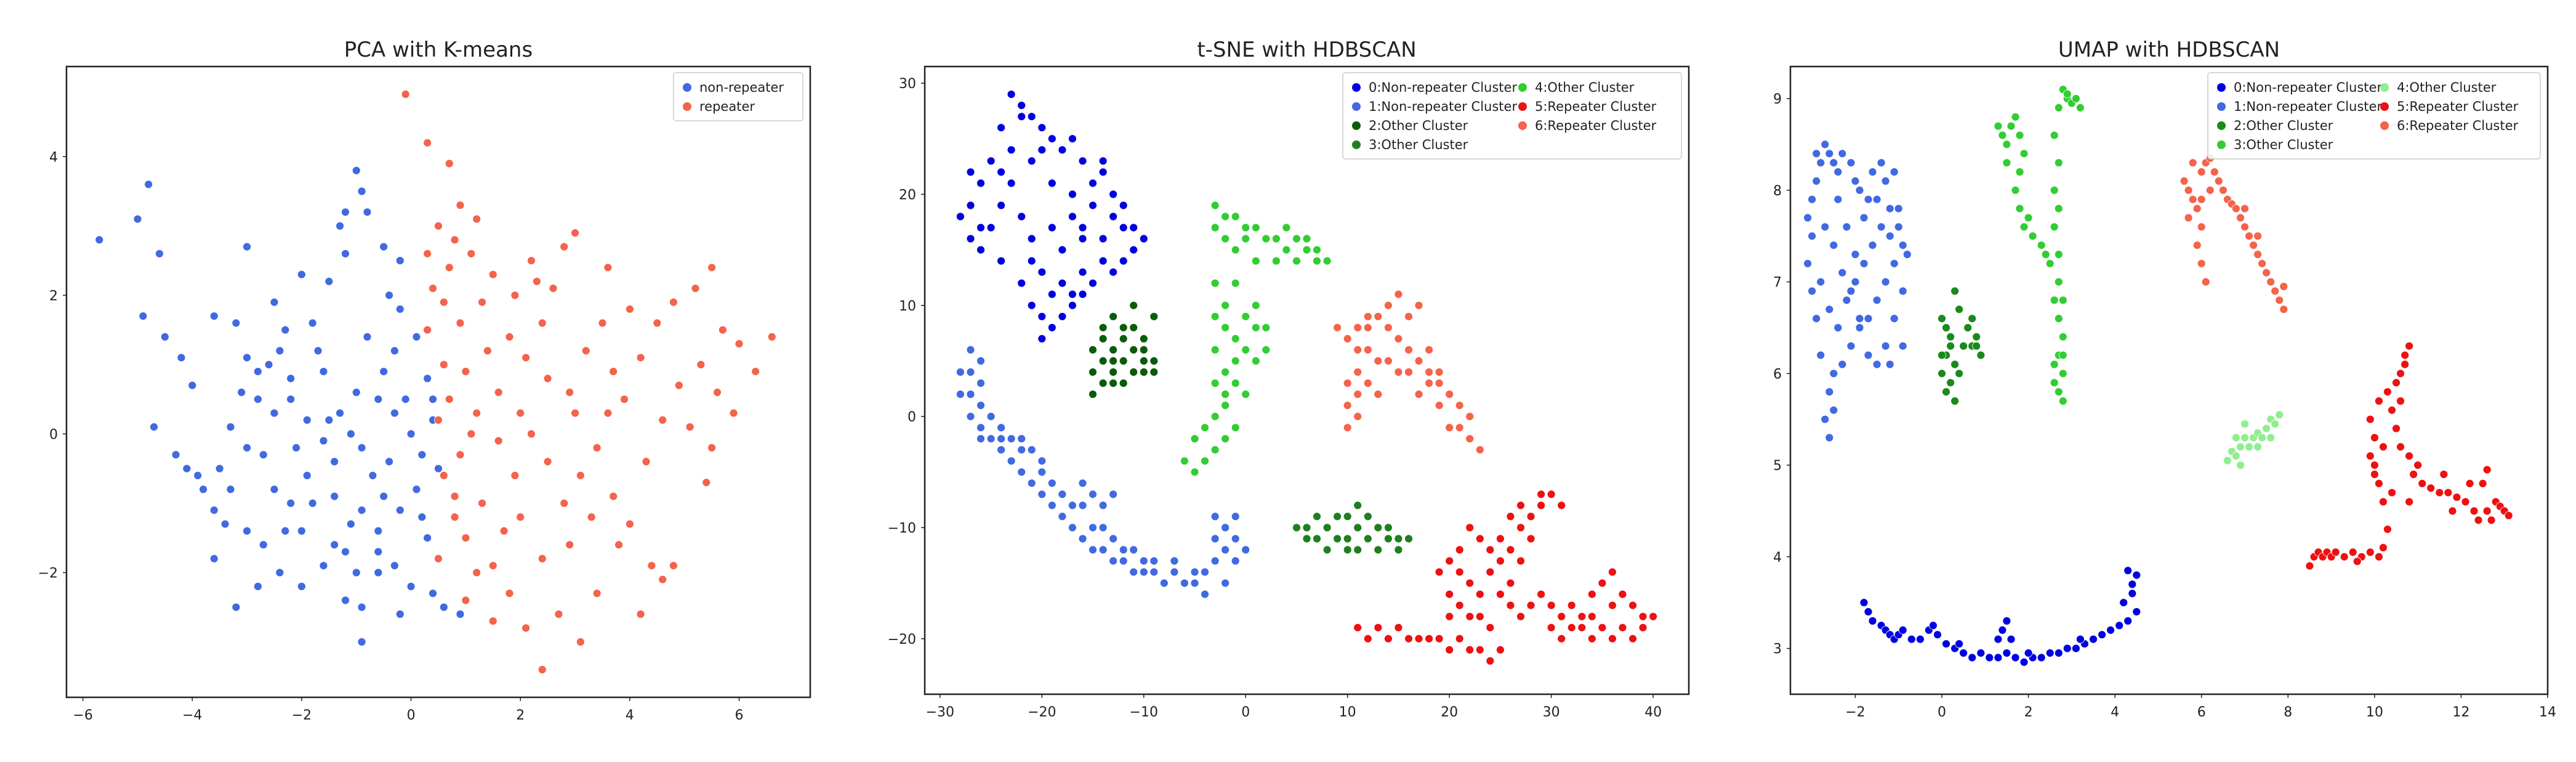 The width and height of the screenshot is (2576, 762). I want to click on x-tick-label: 10, so click(2374, 712).